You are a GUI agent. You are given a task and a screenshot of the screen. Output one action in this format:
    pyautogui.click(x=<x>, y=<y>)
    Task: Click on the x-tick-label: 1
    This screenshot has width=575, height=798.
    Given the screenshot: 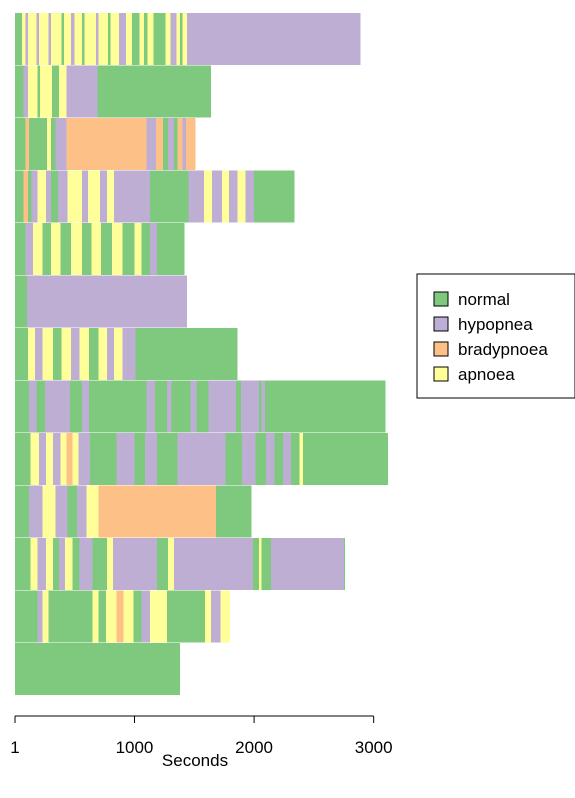 What is the action you would take?
    pyautogui.click(x=14, y=747)
    